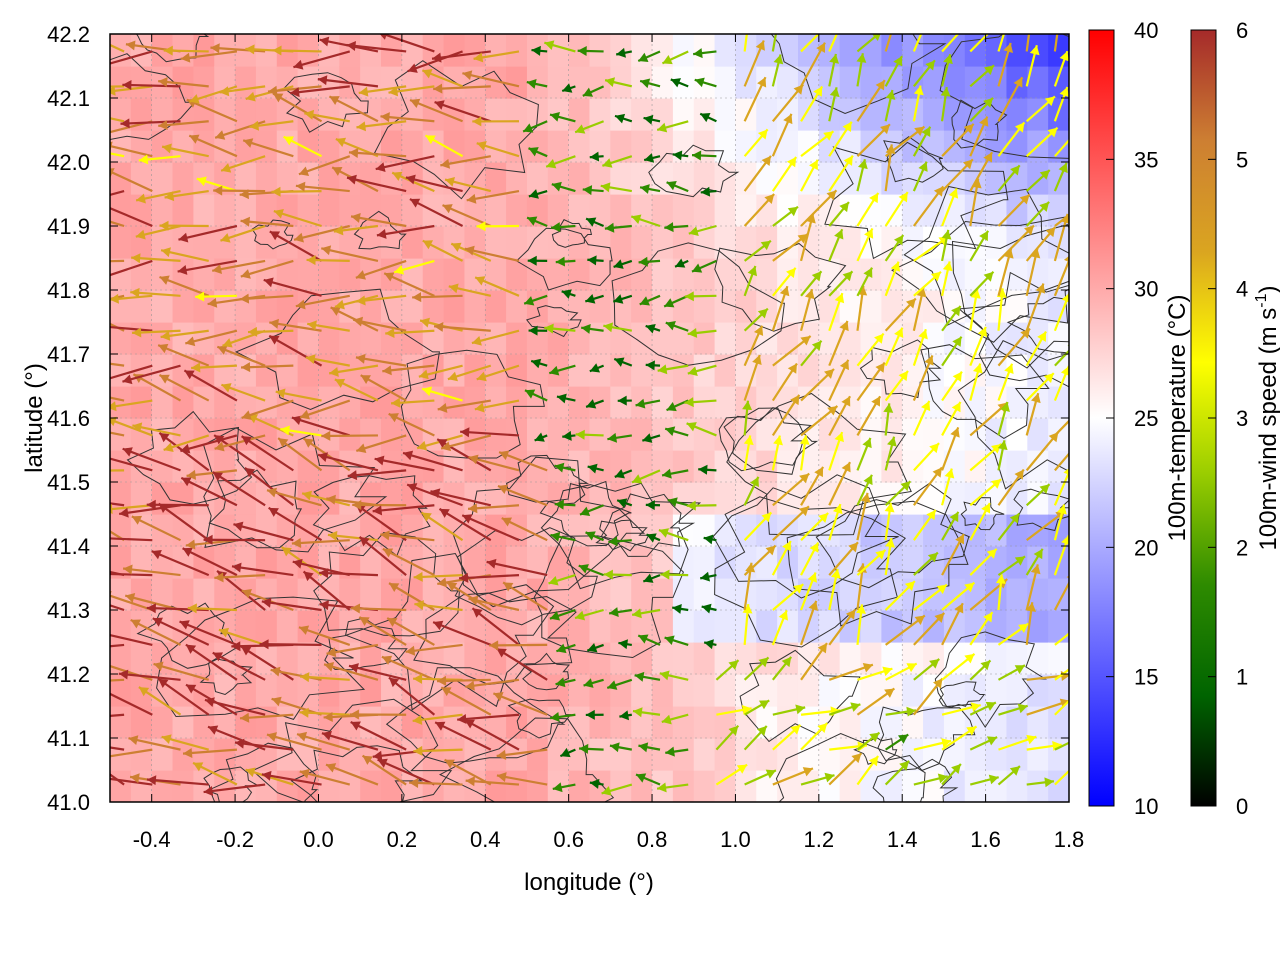 The width and height of the screenshot is (1280, 960). I want to click on y-tick-label: 41.0, so click(68, 802).